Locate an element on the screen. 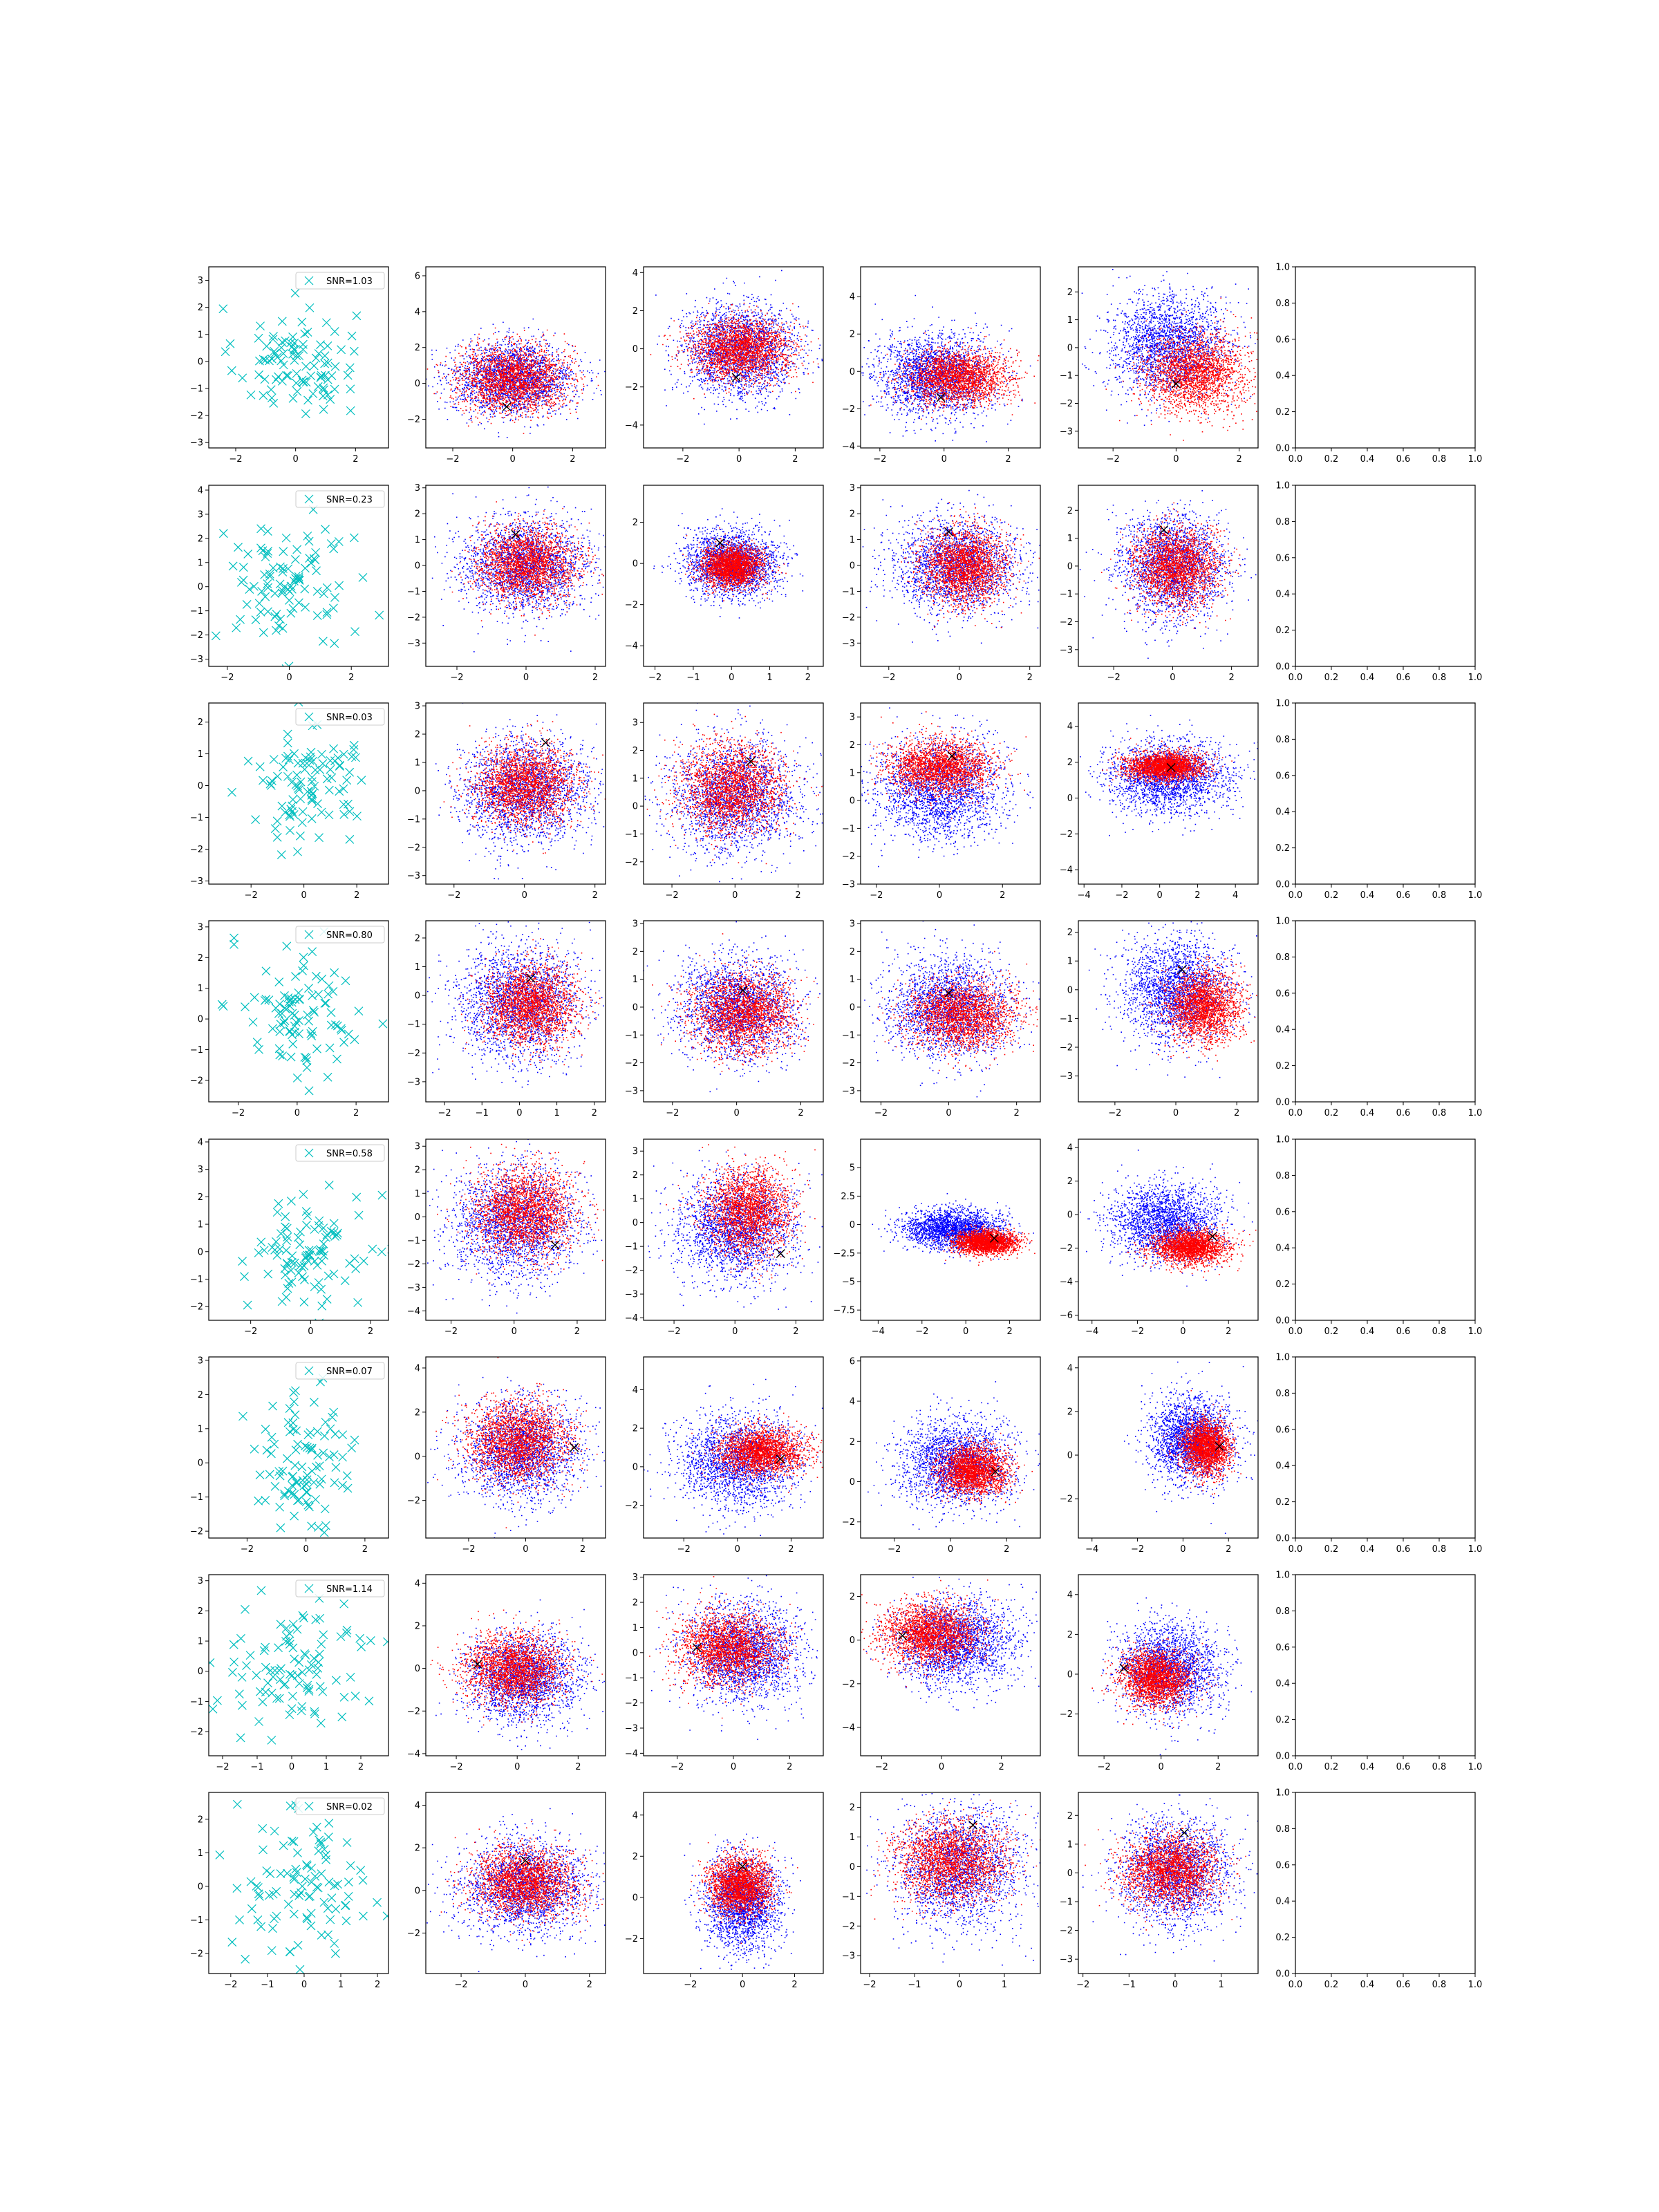  panel-r2-c1-xtick-label-2: 2 is located at coordinates (351, 678).